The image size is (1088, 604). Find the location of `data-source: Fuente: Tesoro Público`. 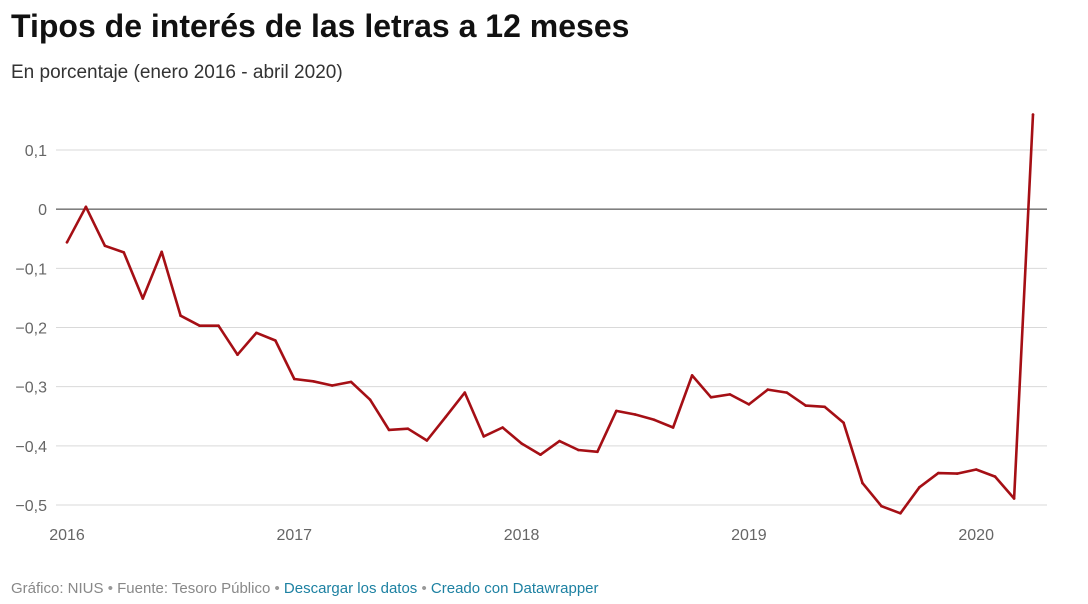

data-source: Fuente: Tesoro Público is located at coordinates (194, 588).